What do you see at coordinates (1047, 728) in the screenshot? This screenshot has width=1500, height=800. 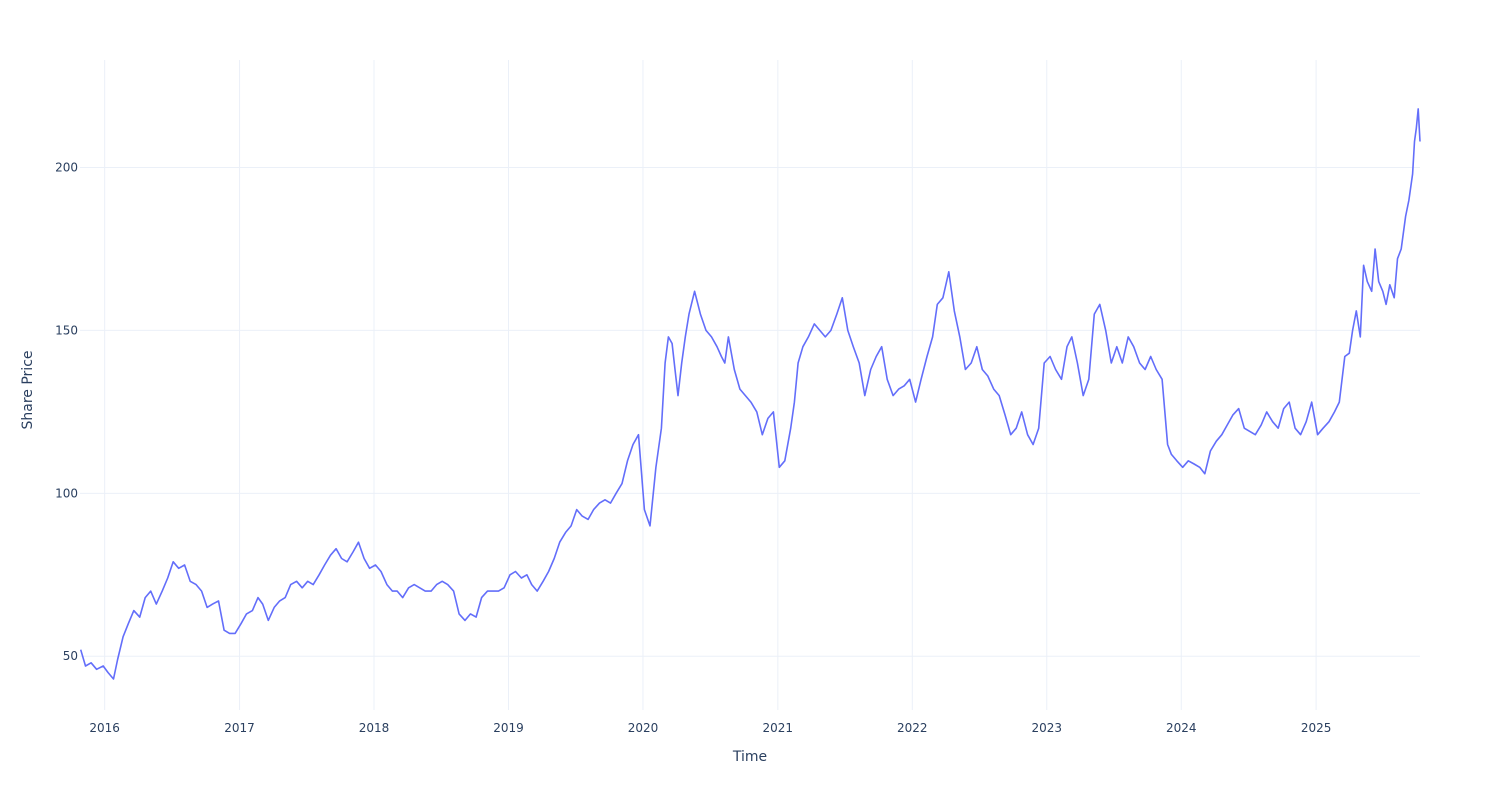 I see `x-tick-label: 2023` at bounding box center [1047, 728].